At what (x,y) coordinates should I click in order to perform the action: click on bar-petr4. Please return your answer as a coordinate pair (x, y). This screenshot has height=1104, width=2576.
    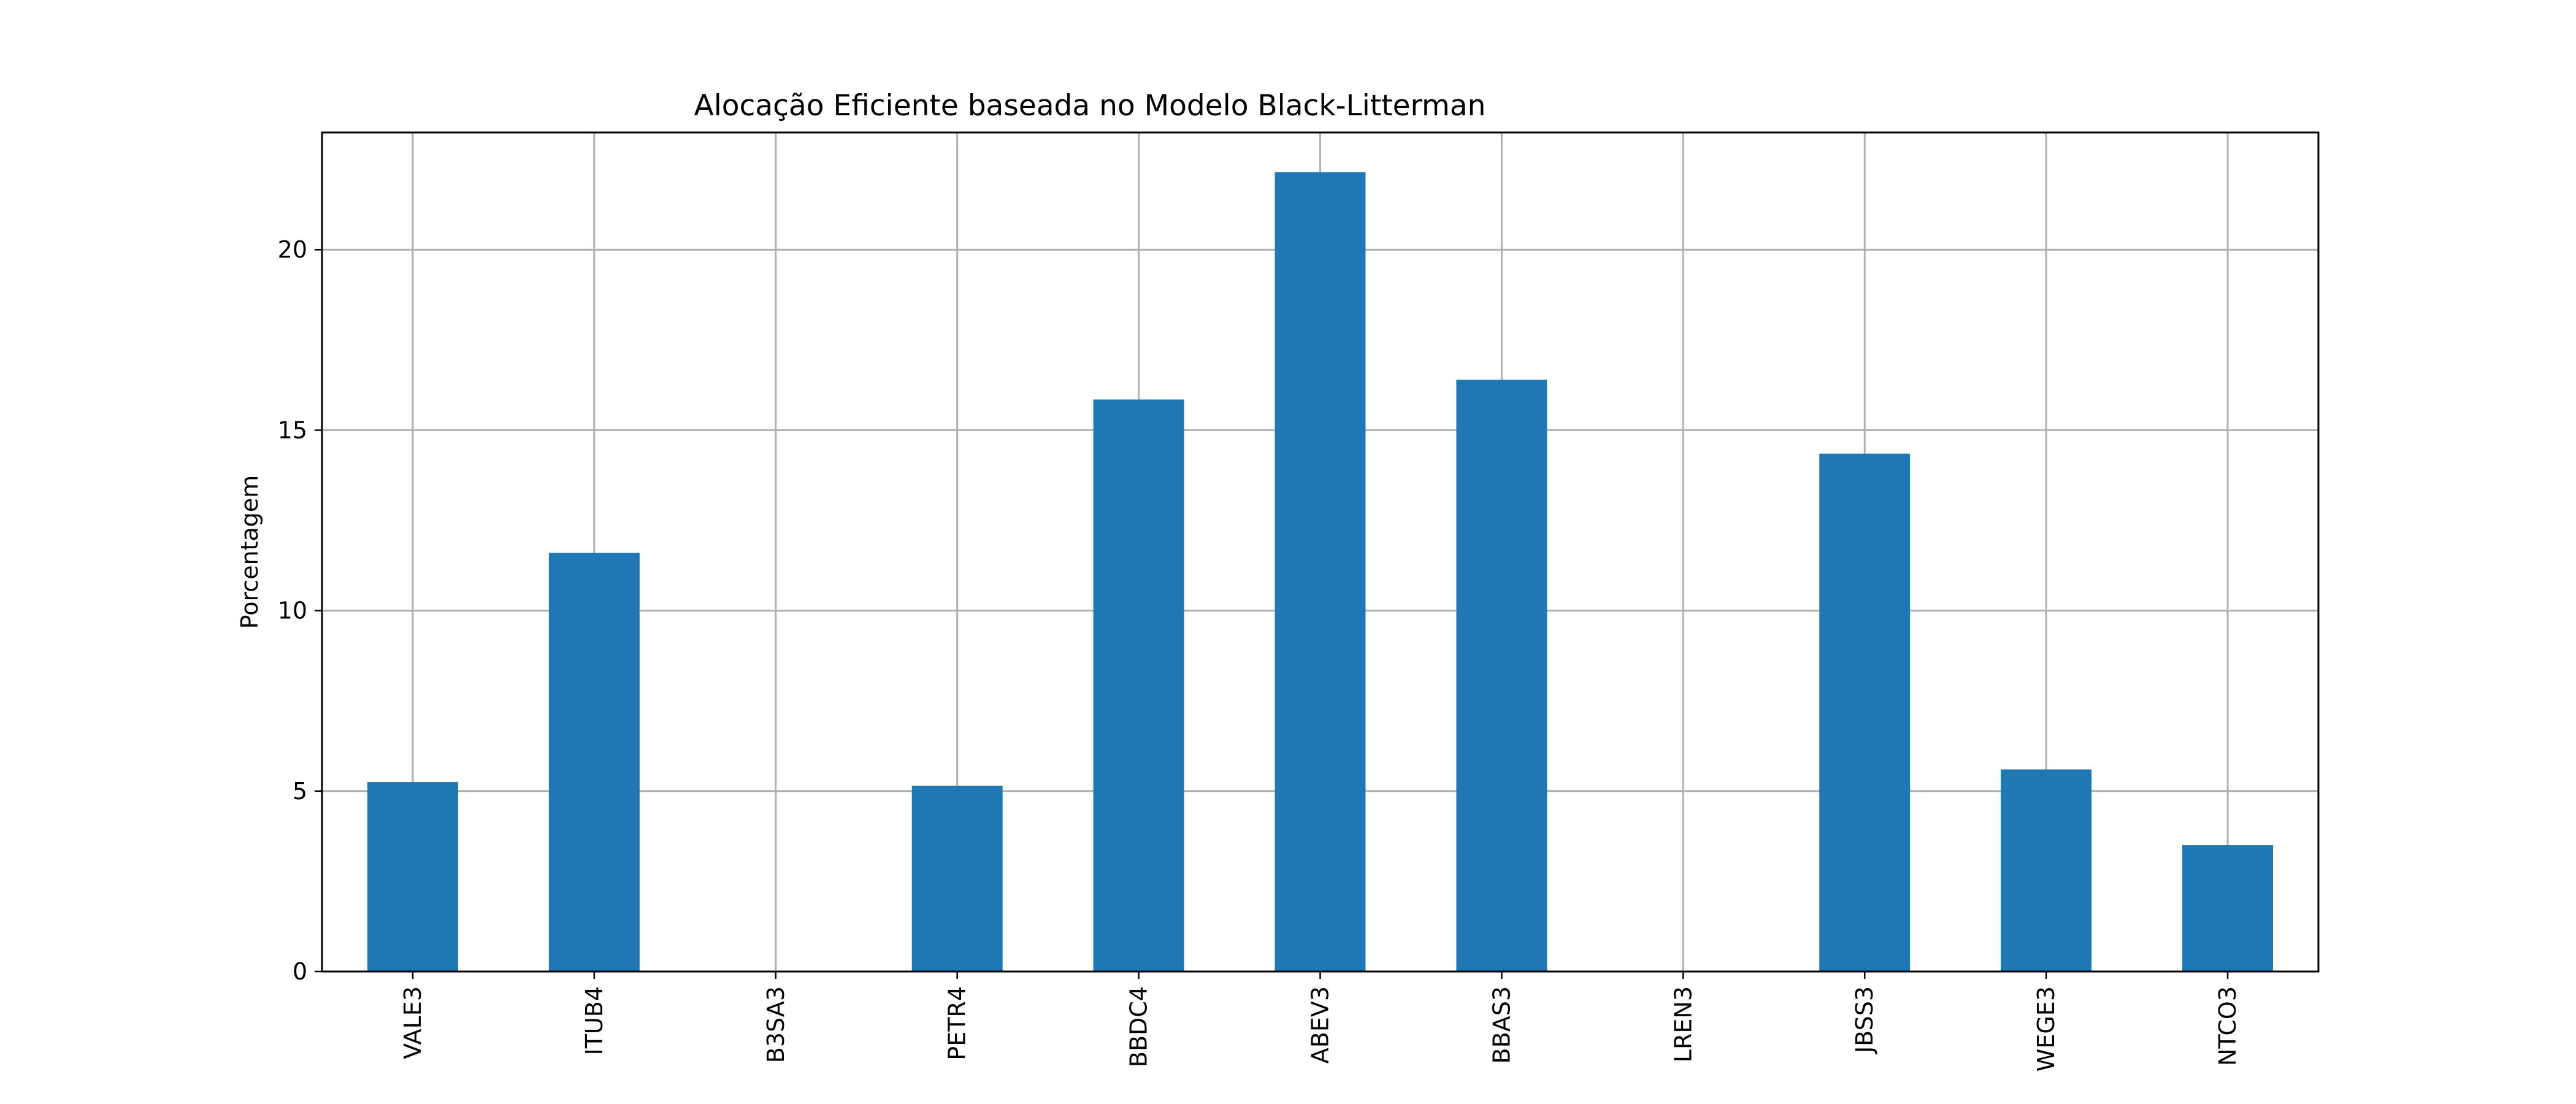
    Looking at the image, I should click on (957, 878).